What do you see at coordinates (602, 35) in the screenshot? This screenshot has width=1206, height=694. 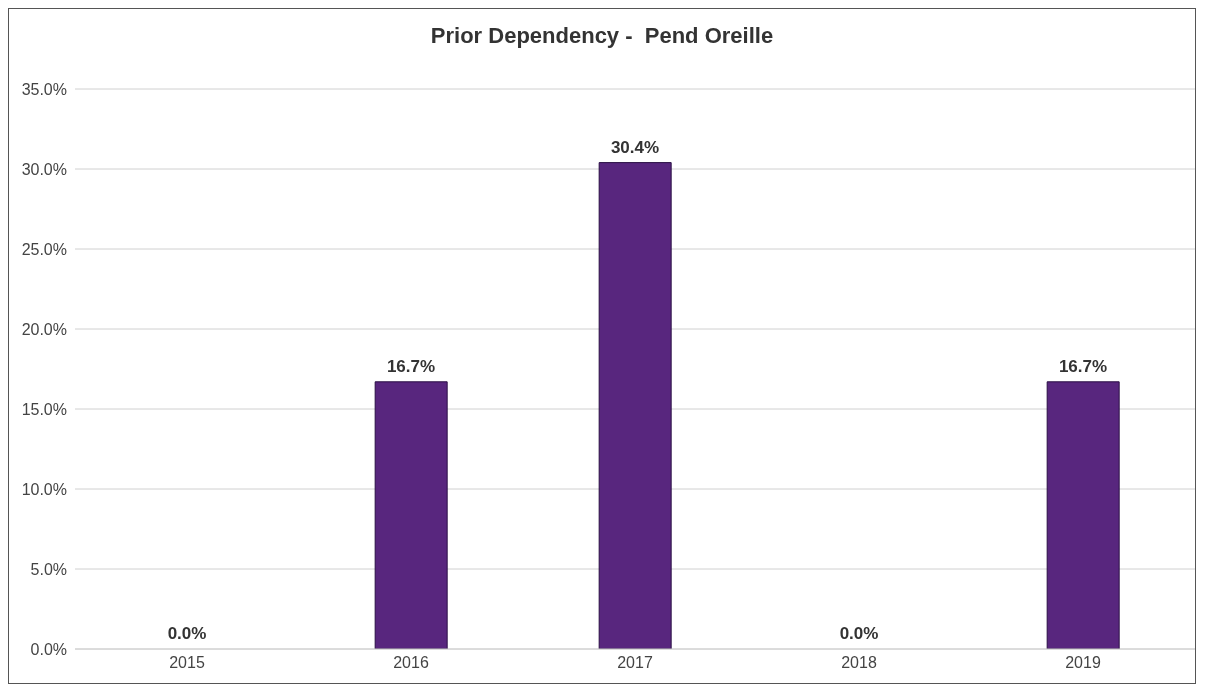 I see `chart-title: Prior Dependency - Pend Oreille` at bounding box center [602, 35].